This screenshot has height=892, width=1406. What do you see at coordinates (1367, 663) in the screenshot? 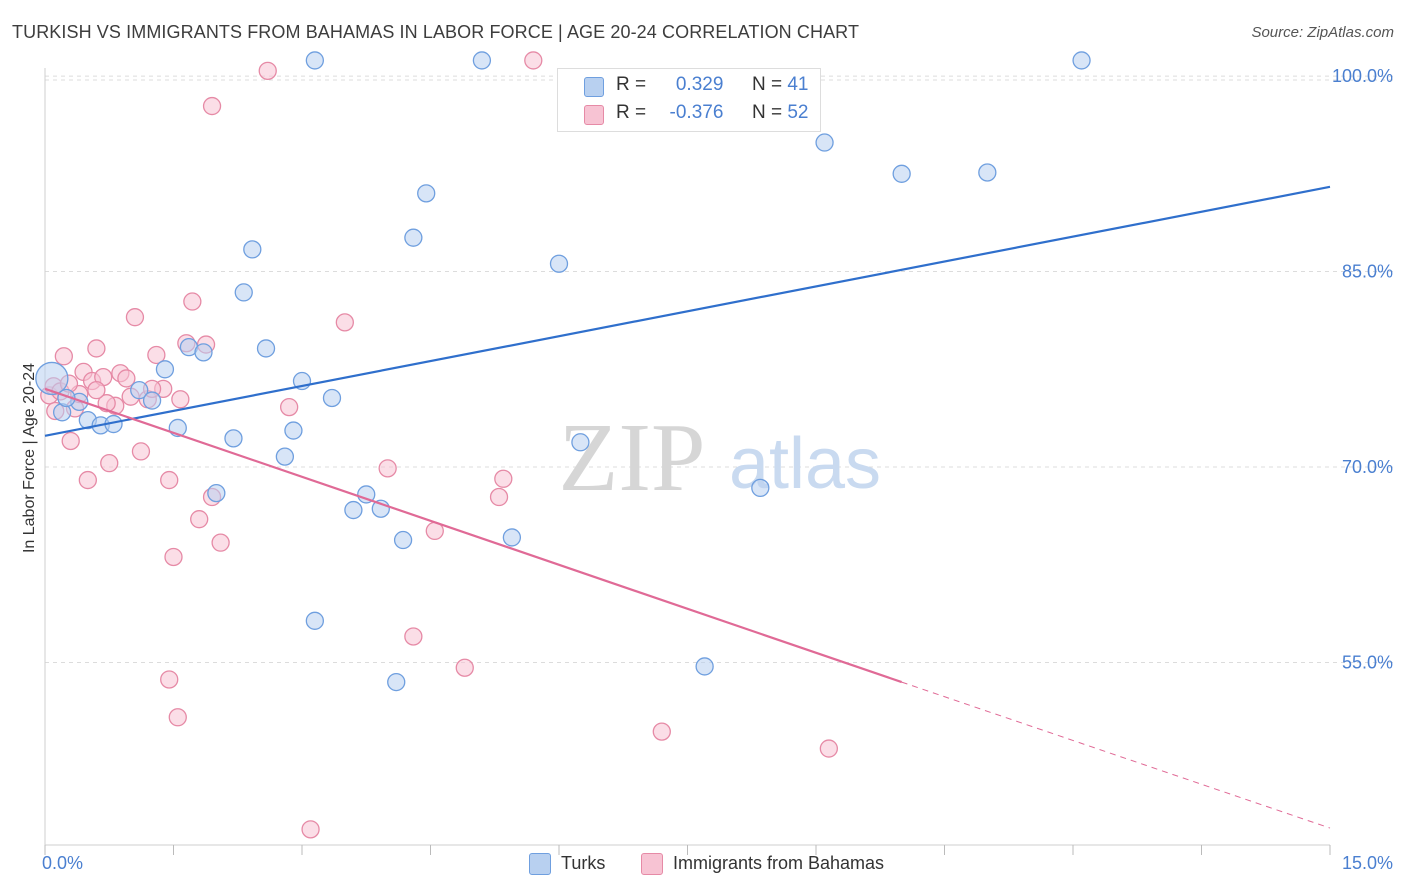
I see `y-tick-label: 55.0%` at bounding box center [1367, 663].